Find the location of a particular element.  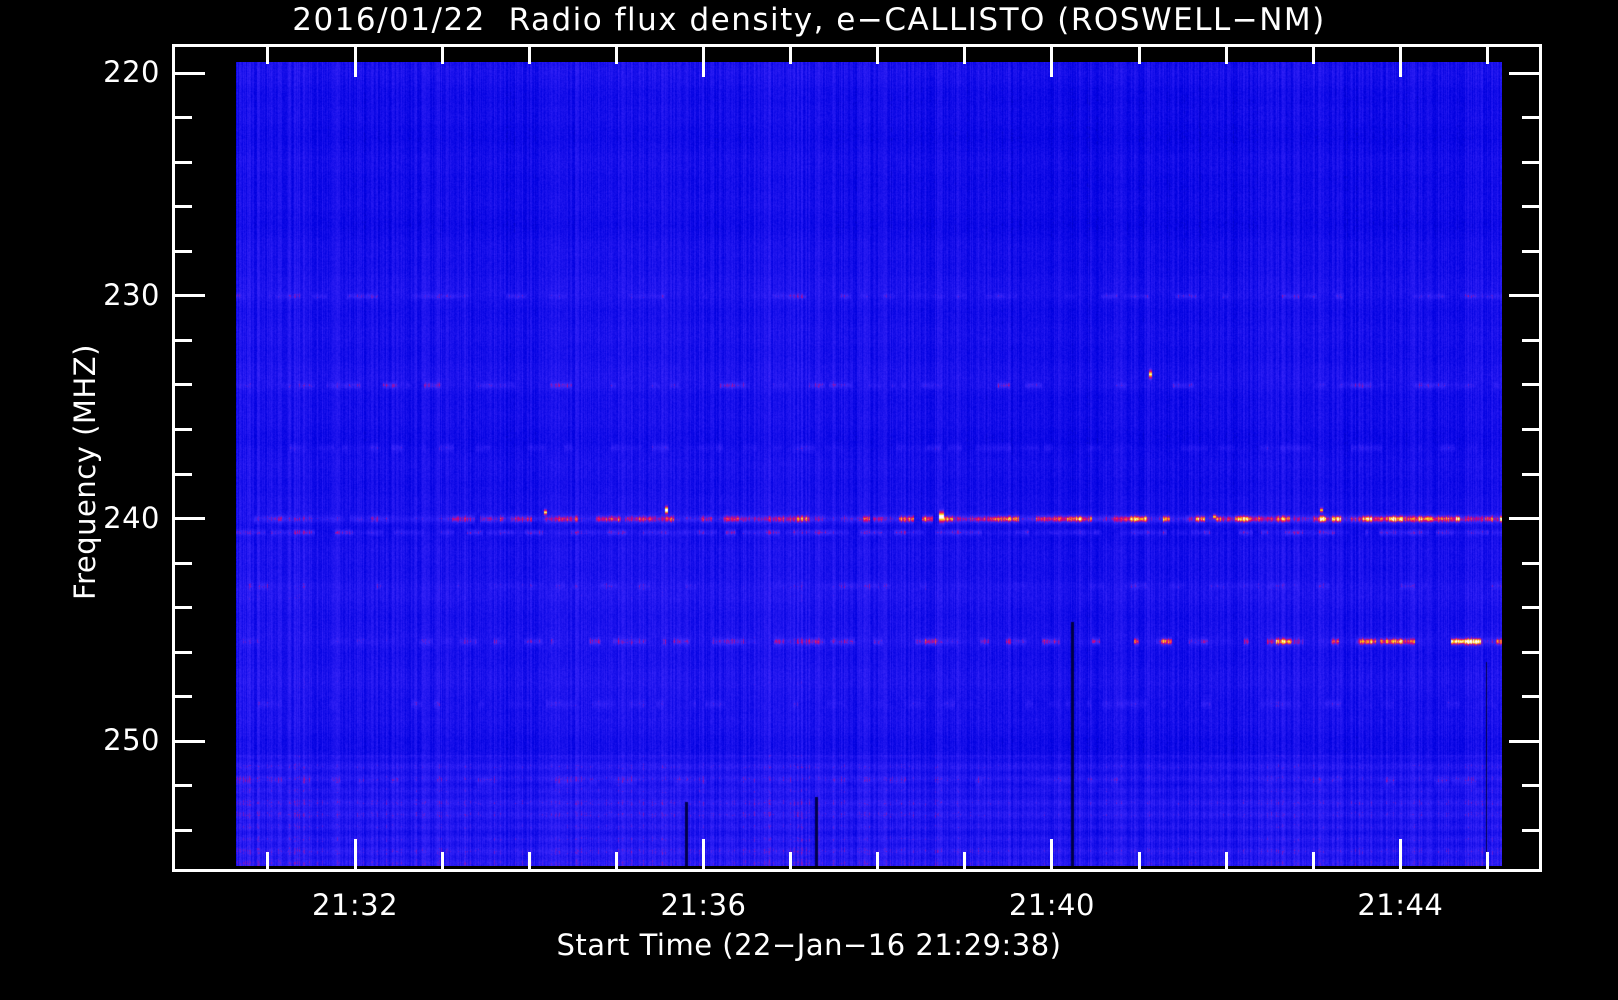

y-axis-title: Frequency (MHZ) is located at coordinates (85, 472).